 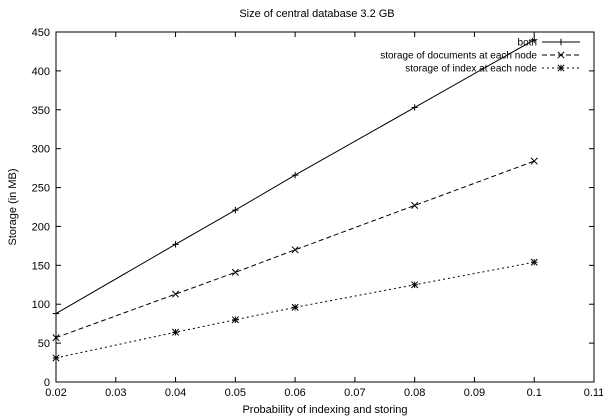 What do you see at coordinates (41, 189) in the screenshot?
I see `y-tick-label: 250` at bounding box center [41, 189].